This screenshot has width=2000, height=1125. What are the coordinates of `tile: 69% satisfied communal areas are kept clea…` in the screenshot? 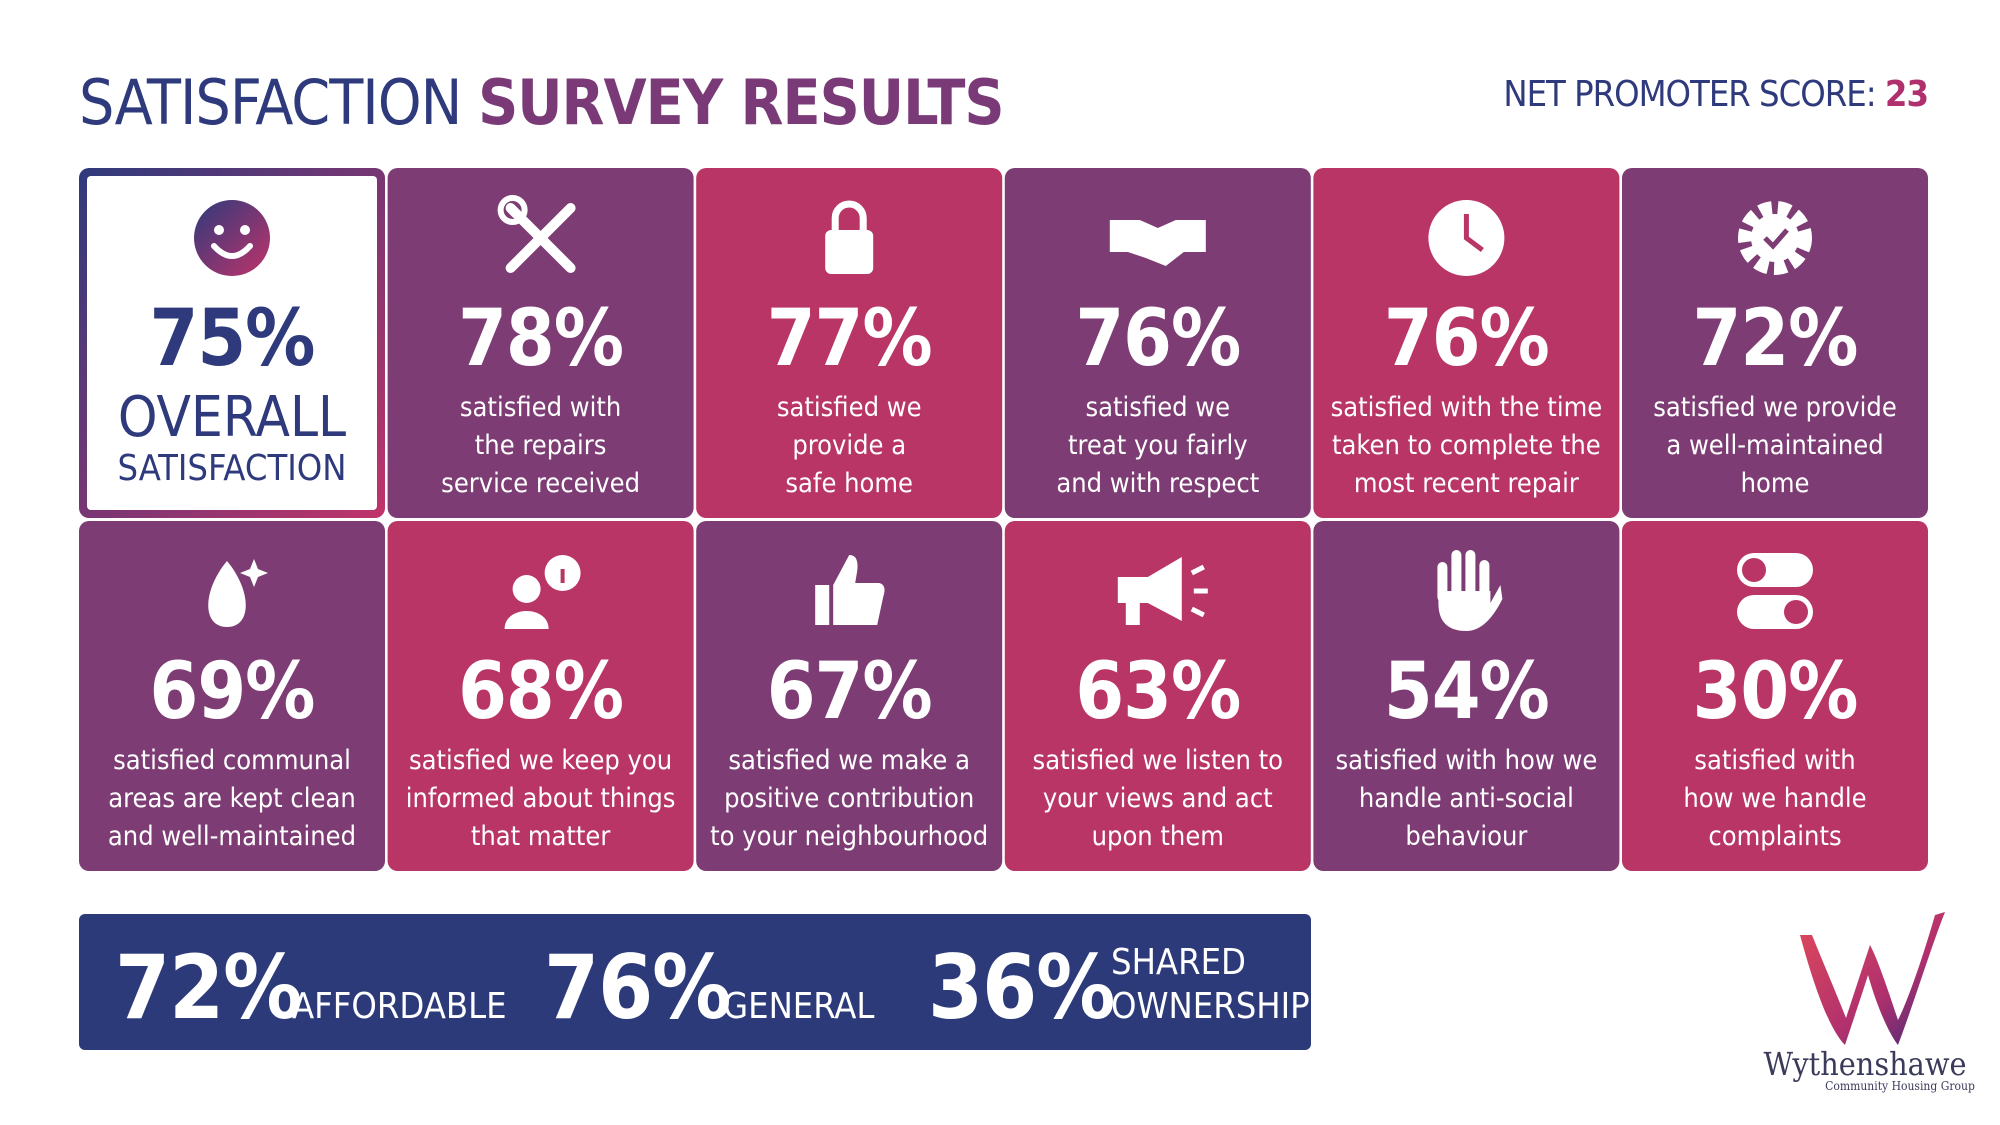 It's located at (232, 696).